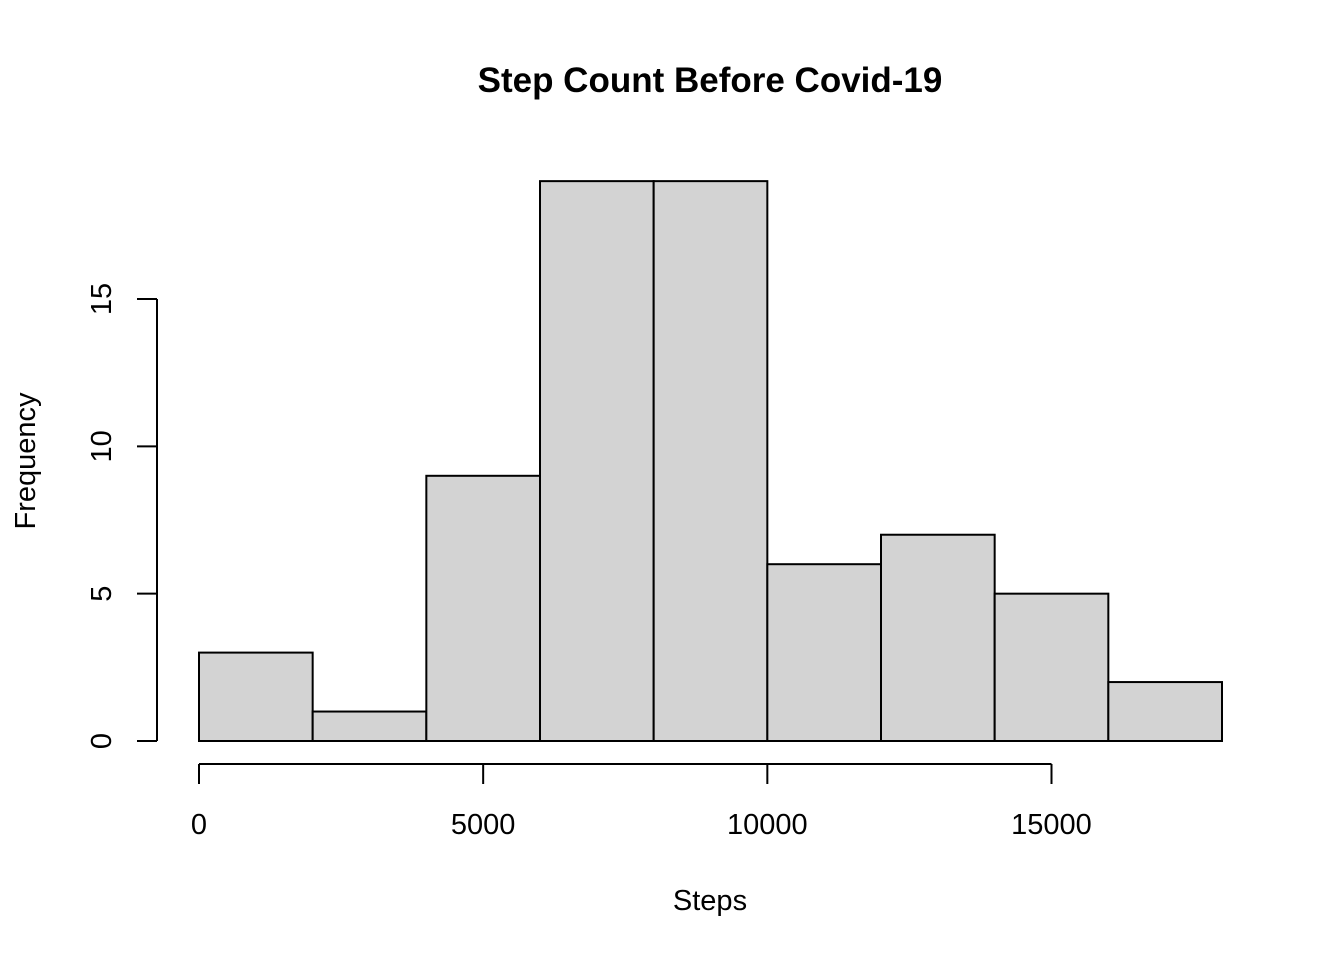 This screenshot has width=1344, height=960. Describe the element at coordinates (102, 446) in the screenshot. I see `y-tick-label: 10` at that location.